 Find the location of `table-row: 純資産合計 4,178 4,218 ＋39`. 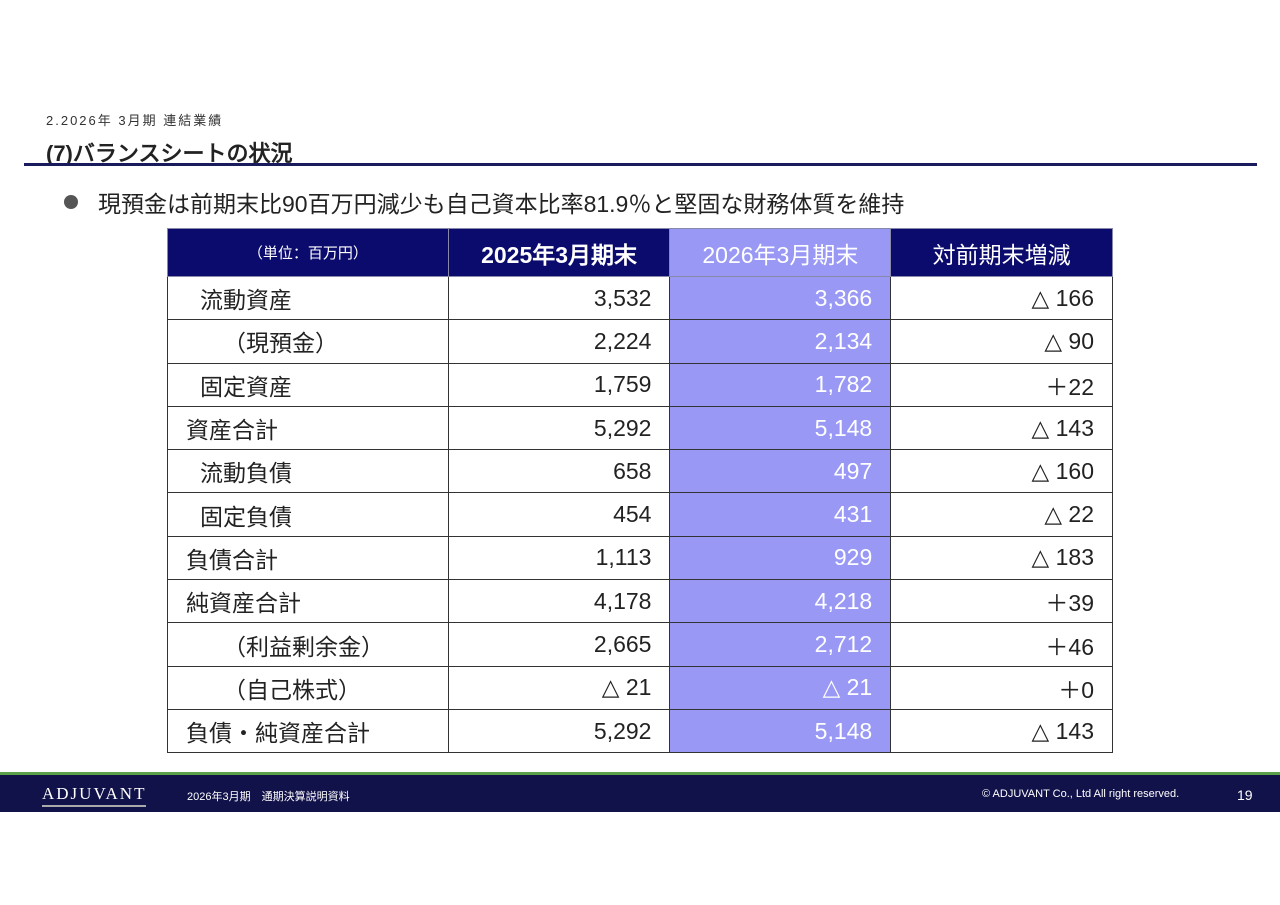

table-row: 純資産合計 4,178 4,218 ＋39 is located at coordinates (640, 601).